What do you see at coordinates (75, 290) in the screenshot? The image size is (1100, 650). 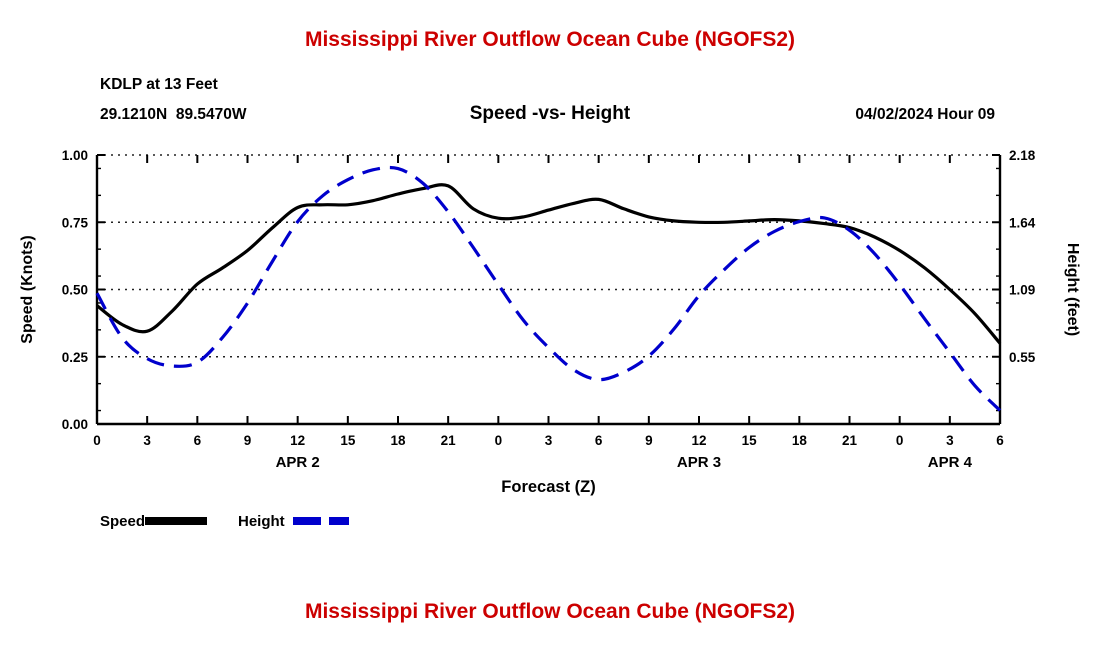 I see `left-tick-label: 0.50` at bounding box center [75, 290].